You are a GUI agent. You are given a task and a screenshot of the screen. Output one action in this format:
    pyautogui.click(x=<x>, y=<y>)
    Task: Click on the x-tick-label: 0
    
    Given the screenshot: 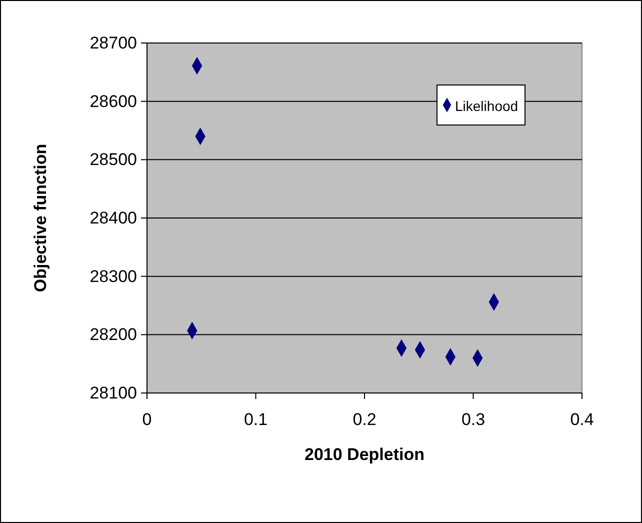 What is the action you would take?
    pyautogui.click(x=147, y=420)
    